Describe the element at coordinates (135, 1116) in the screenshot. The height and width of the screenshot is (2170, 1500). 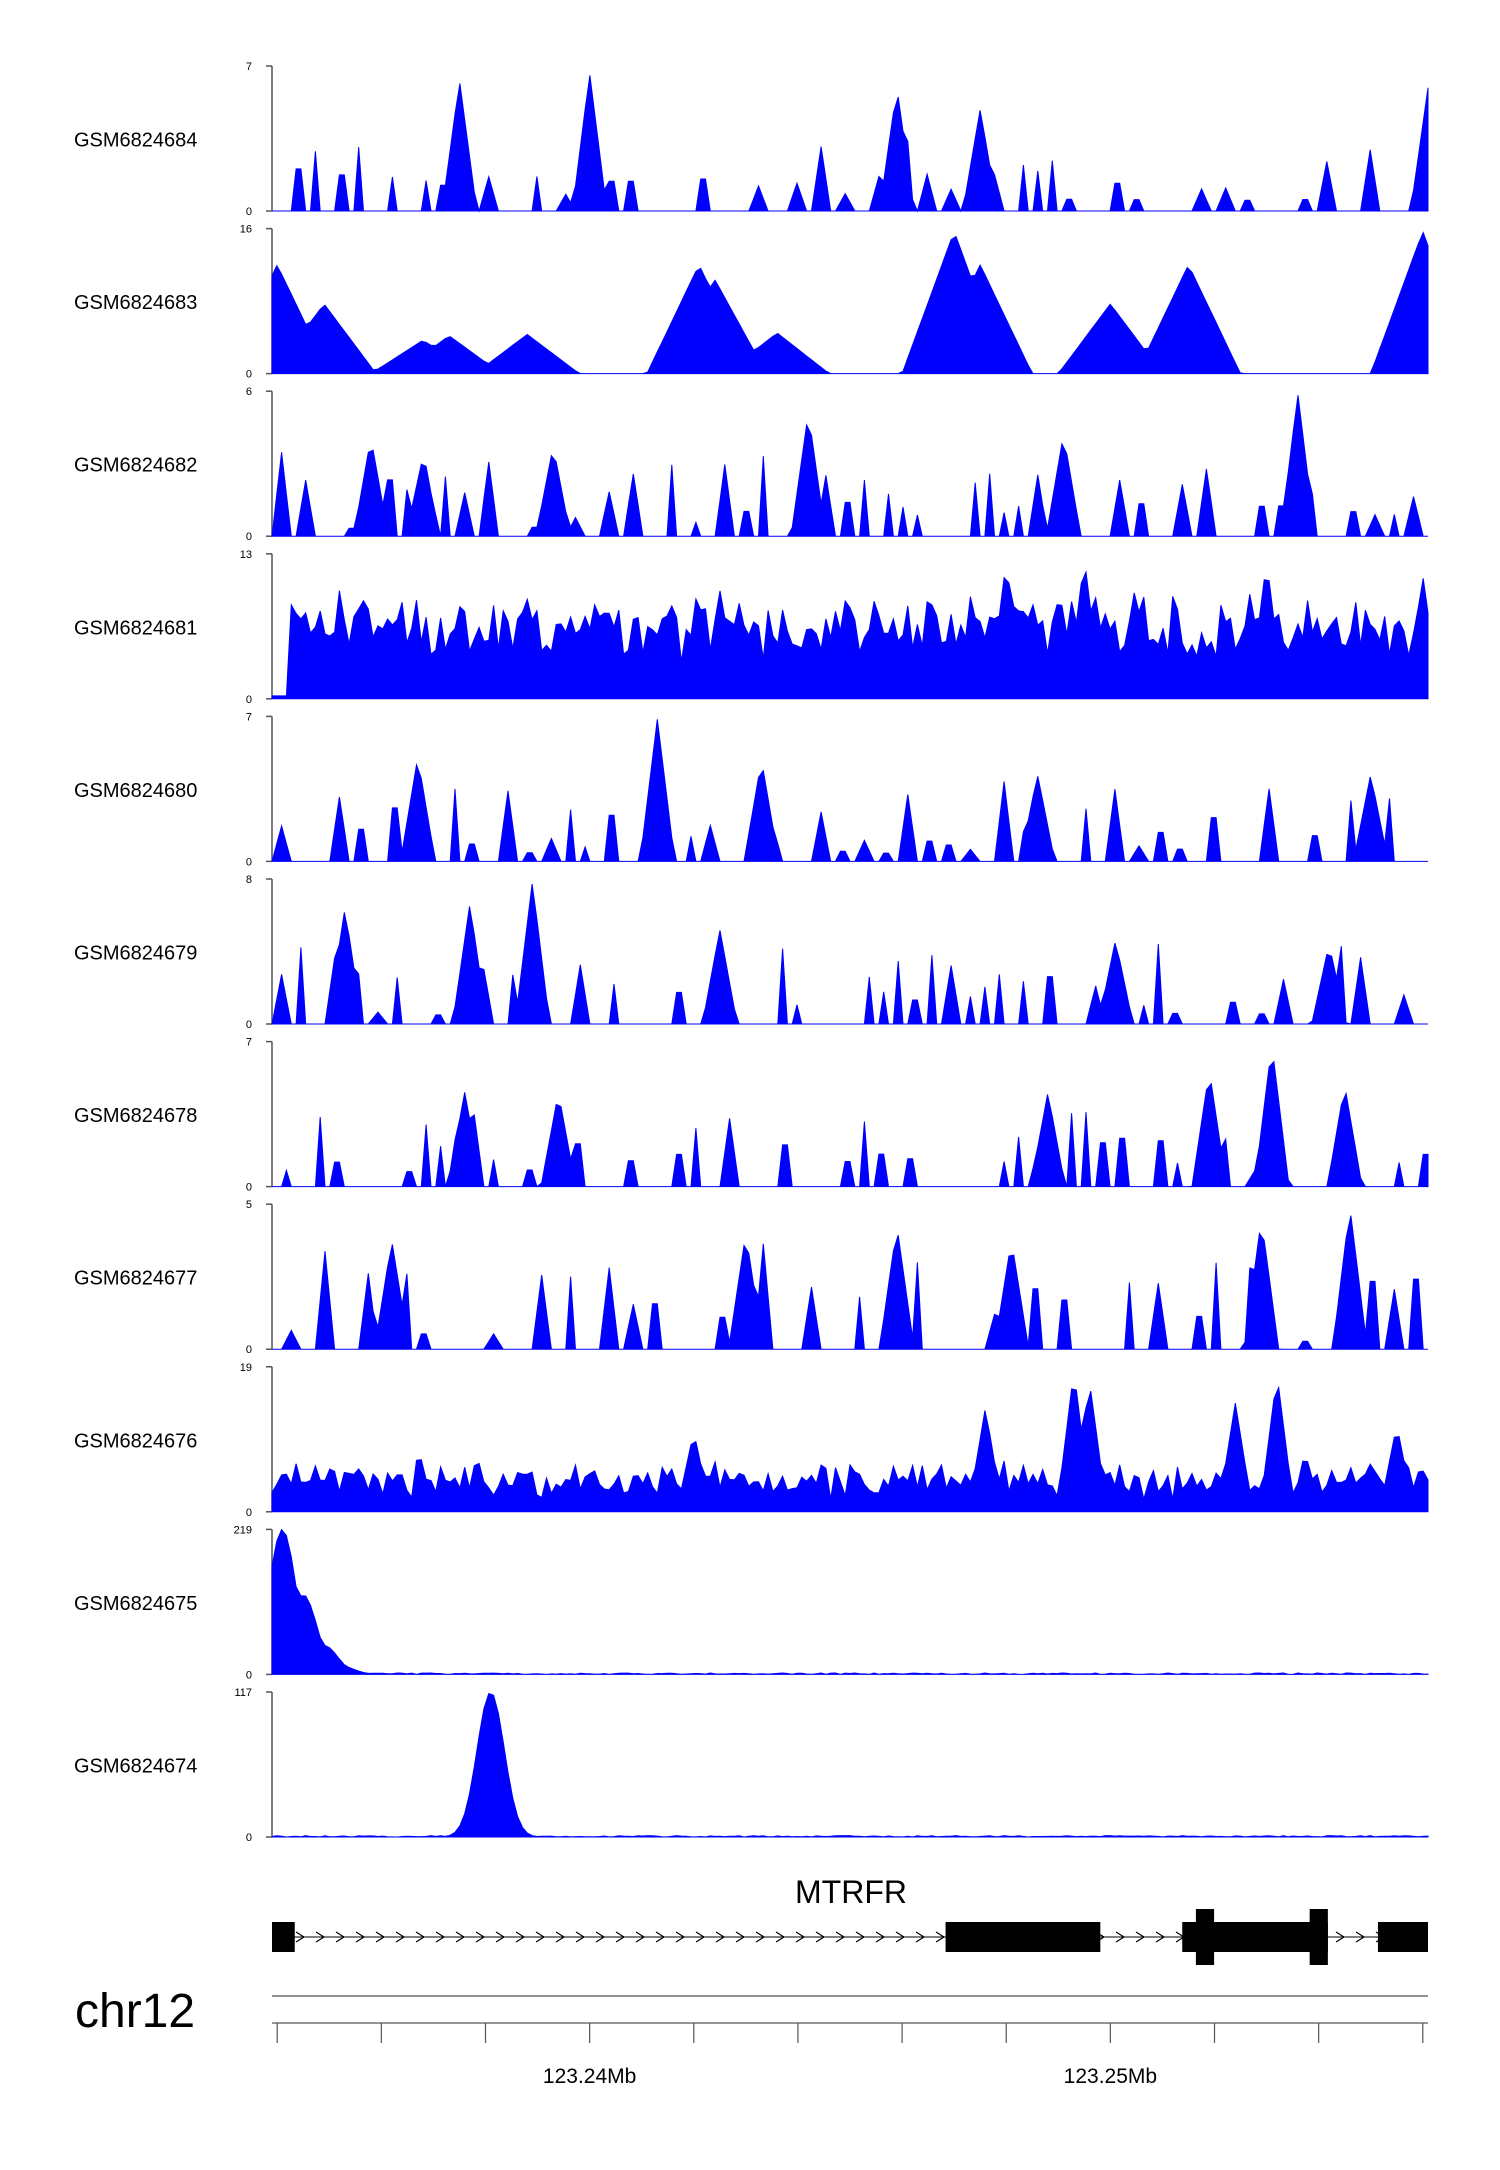
I see `track-sample-label: GSM6824678` at that location.